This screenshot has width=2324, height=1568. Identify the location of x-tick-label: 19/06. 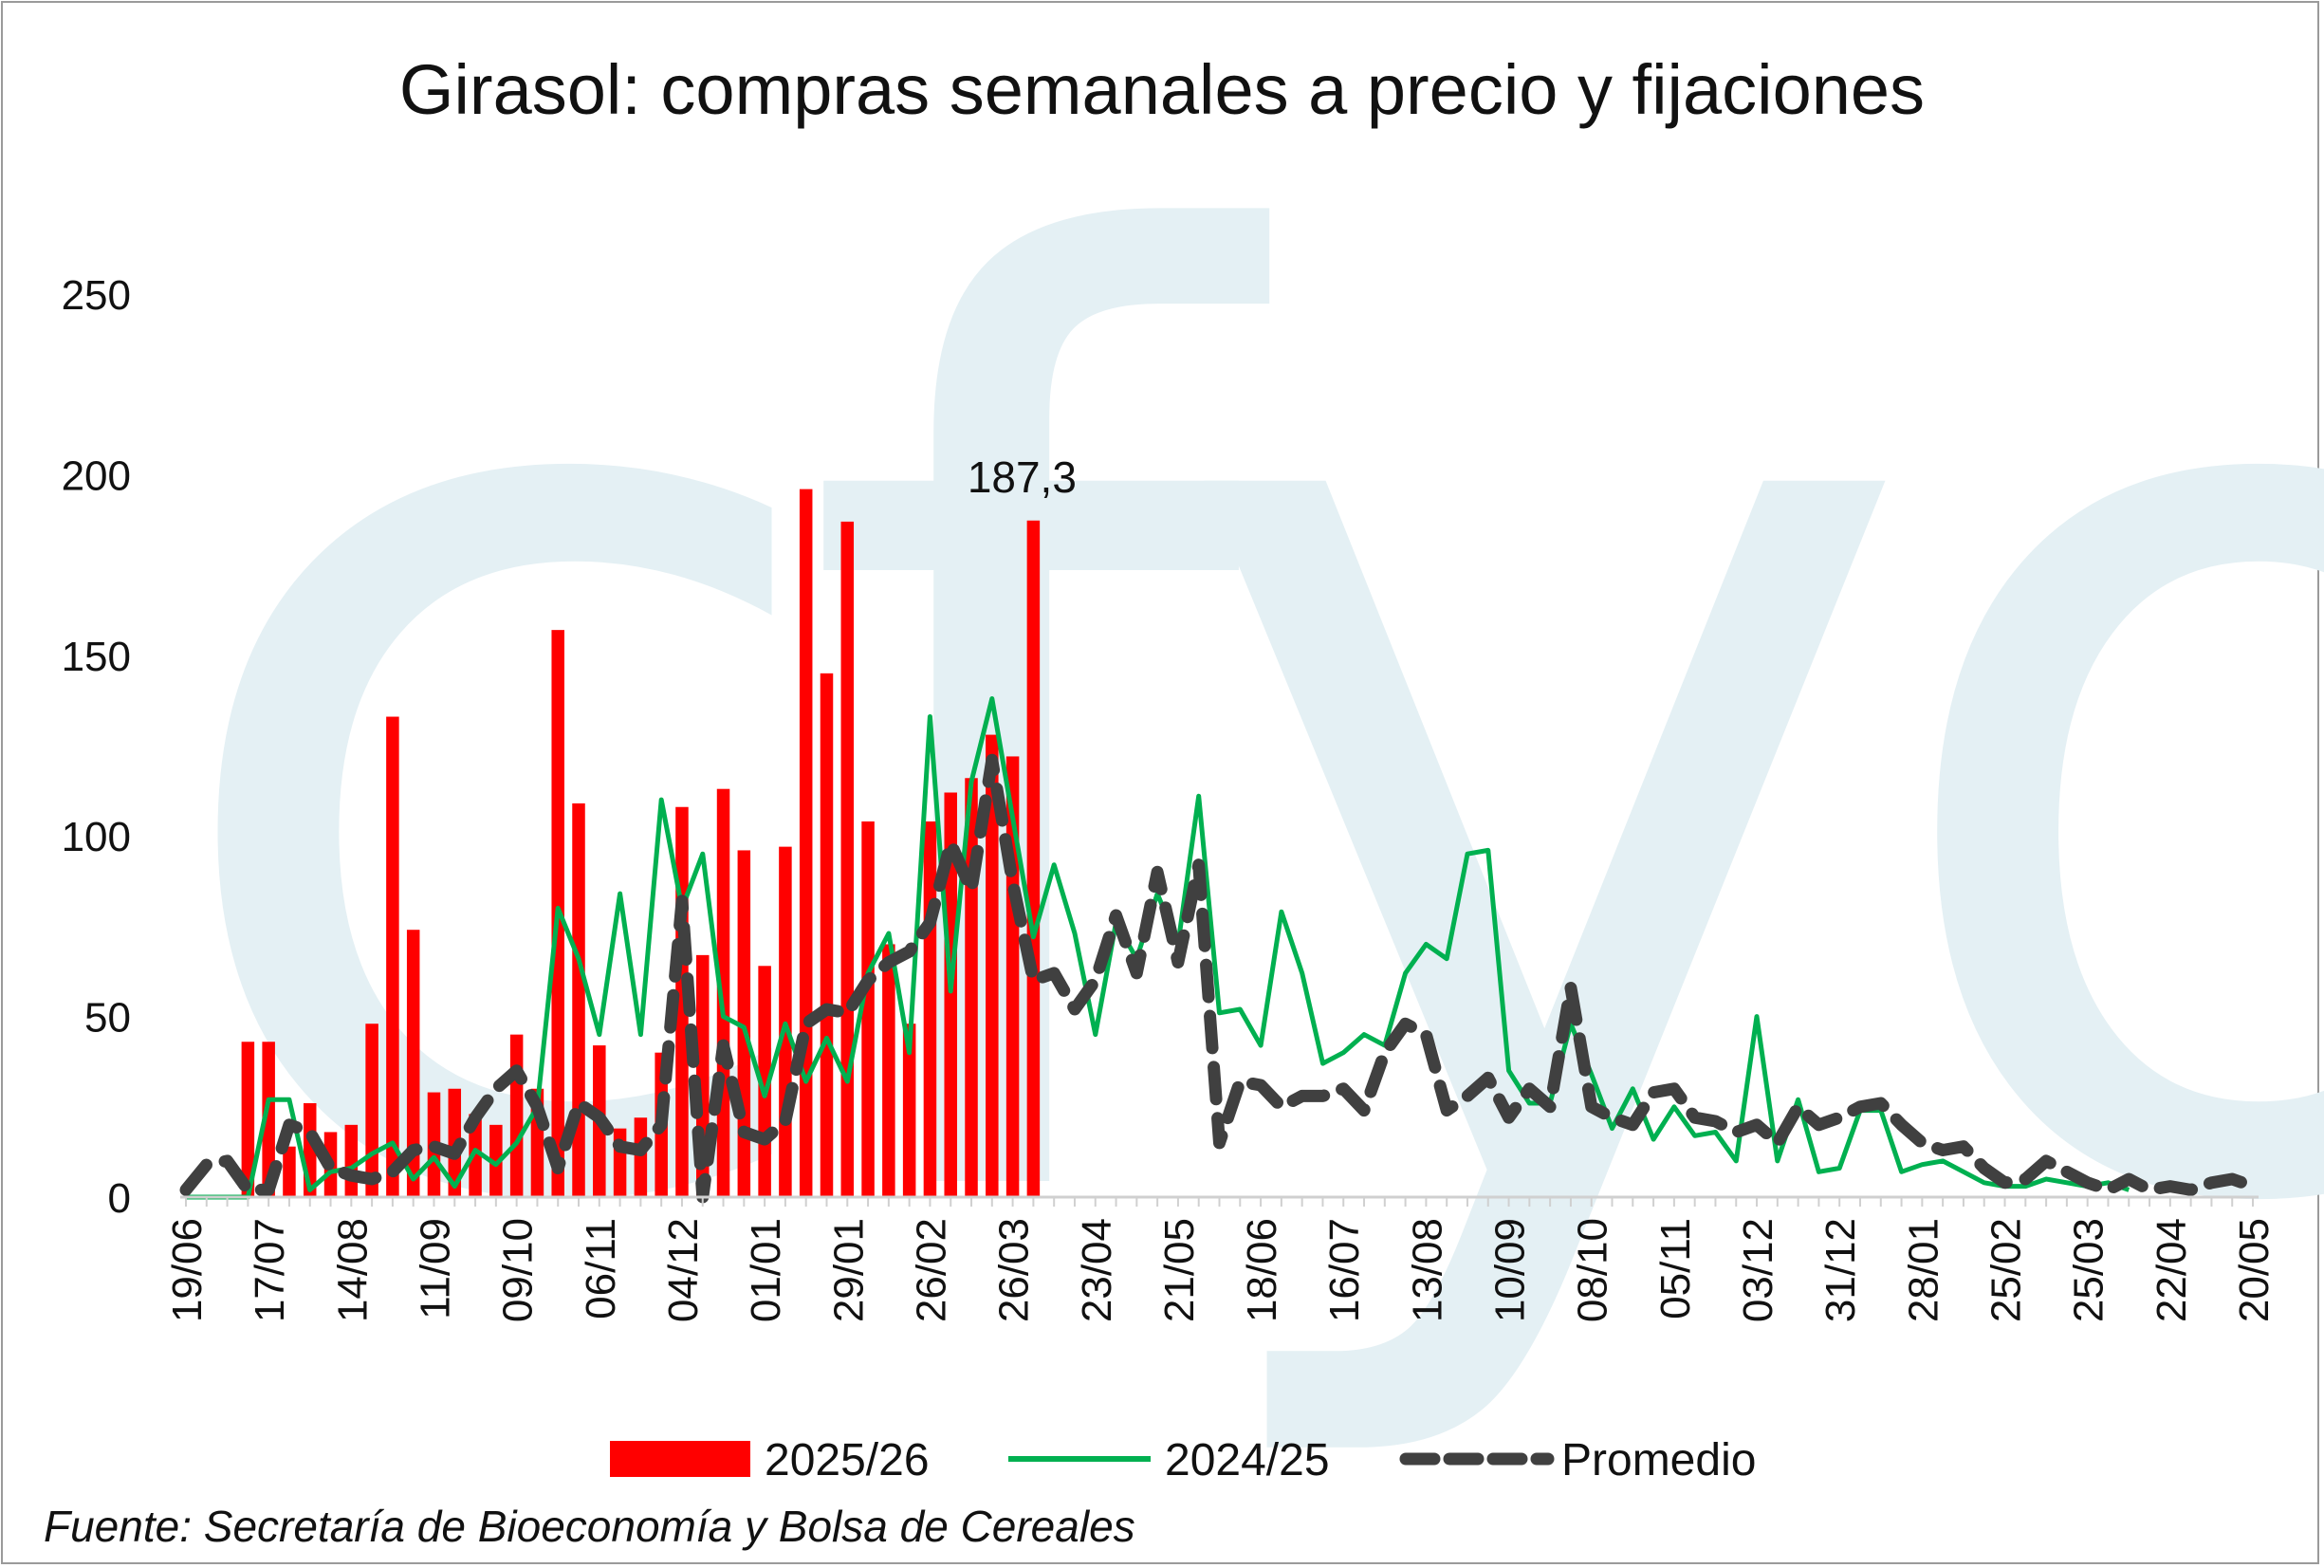
(187, 1270).